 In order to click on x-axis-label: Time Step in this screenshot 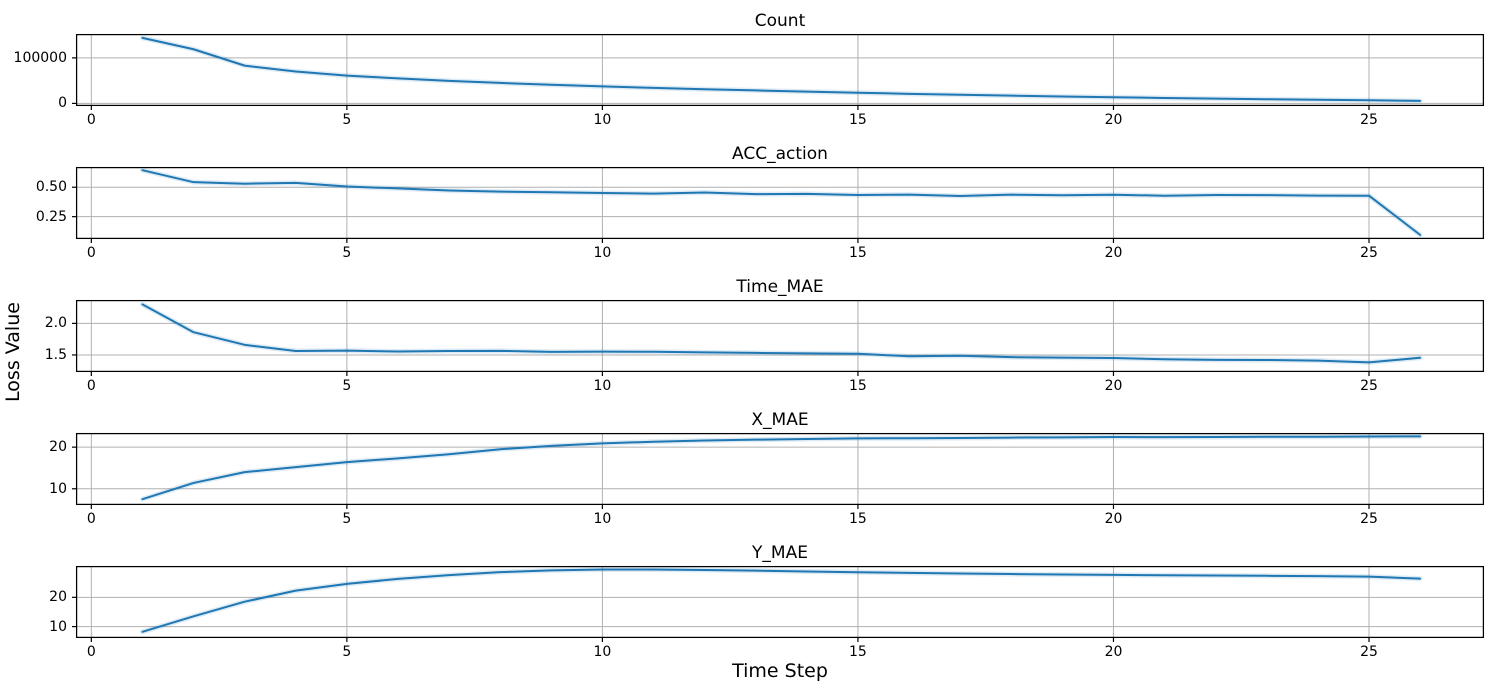, I will do `click(780, 671)`.